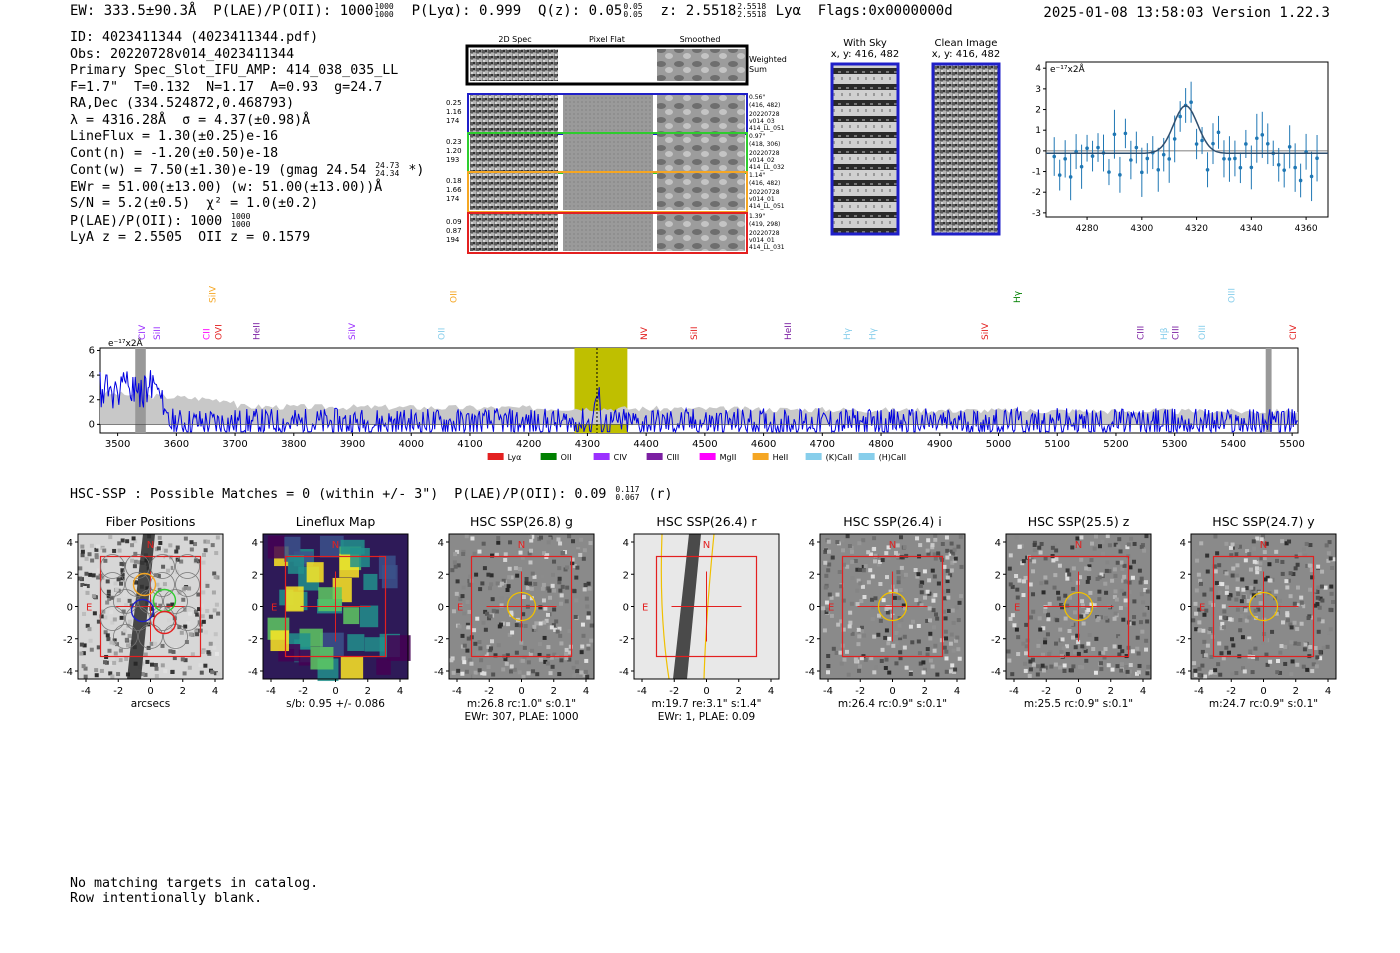  What do you see at coordinates (764, 114) in the screenshot?
I see `svg-text: 20220728` at bounding box center [764, 114].